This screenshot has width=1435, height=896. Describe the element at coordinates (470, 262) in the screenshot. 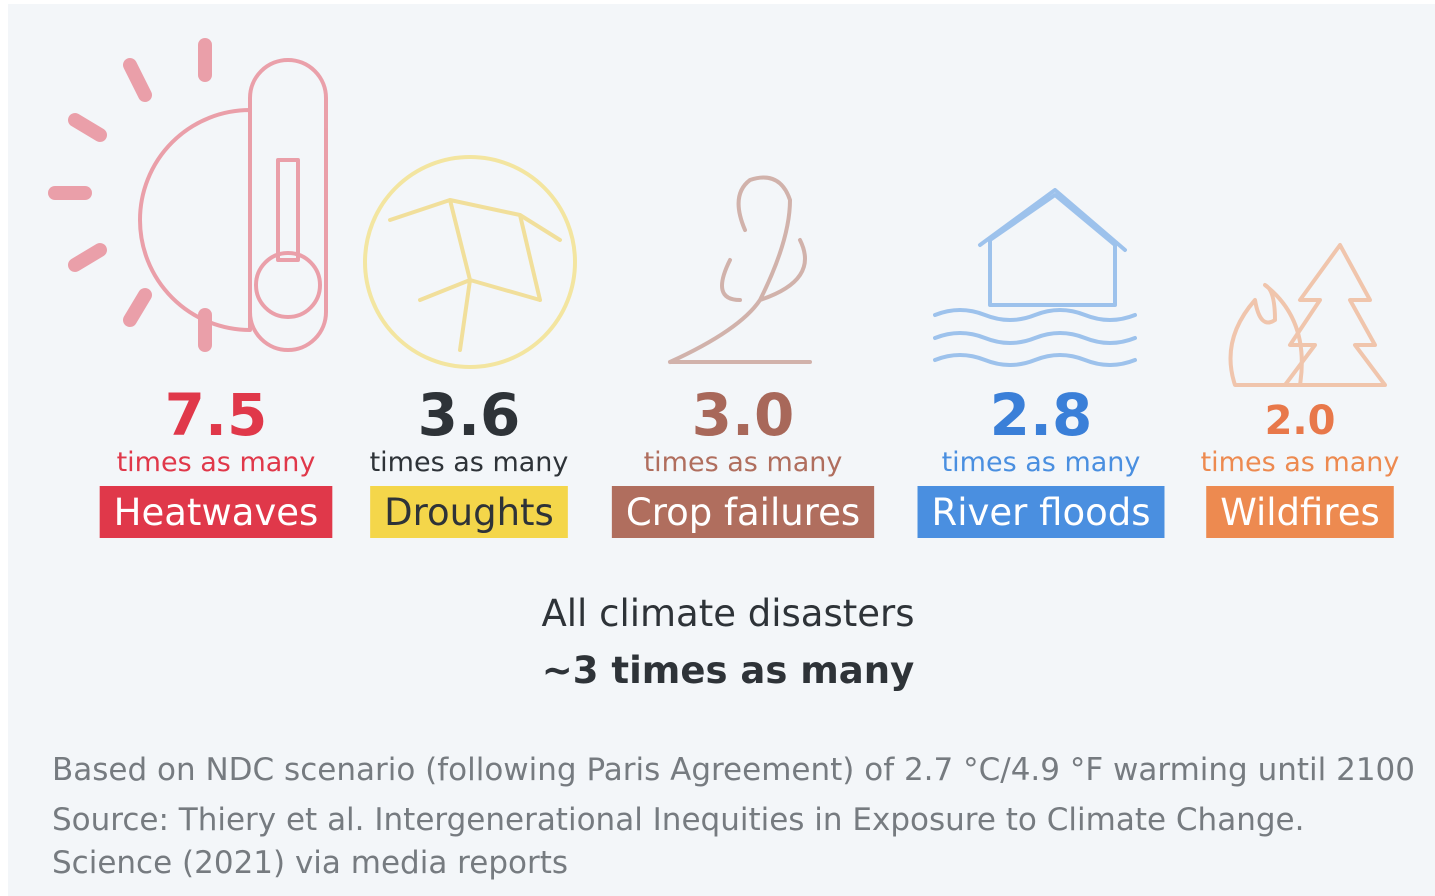

I see `drought-icon` at that location.